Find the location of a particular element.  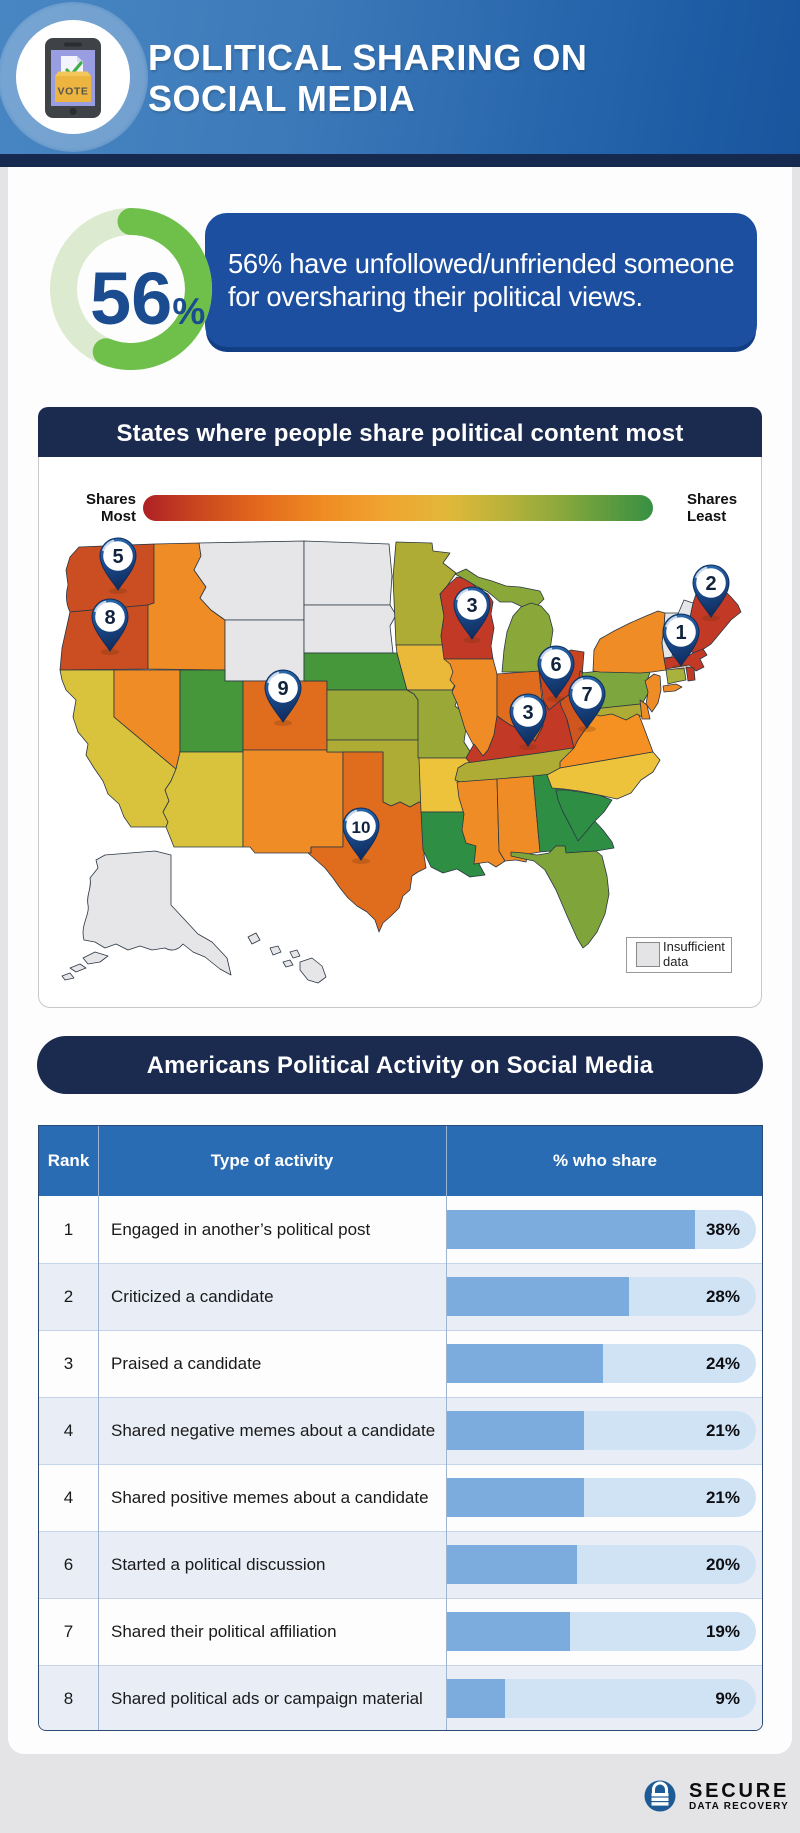

svg-text: 7 is located at coordinates (586, 695).